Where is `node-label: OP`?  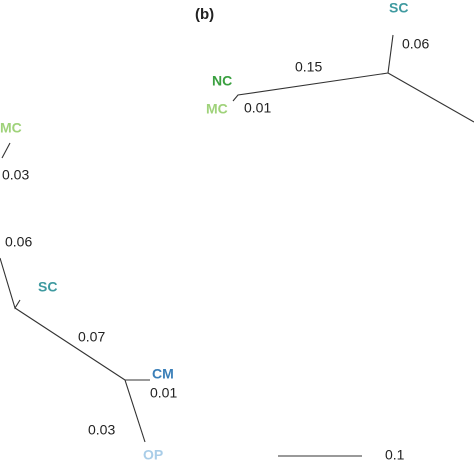 node-label: OP is located at coordinates (153, 455).